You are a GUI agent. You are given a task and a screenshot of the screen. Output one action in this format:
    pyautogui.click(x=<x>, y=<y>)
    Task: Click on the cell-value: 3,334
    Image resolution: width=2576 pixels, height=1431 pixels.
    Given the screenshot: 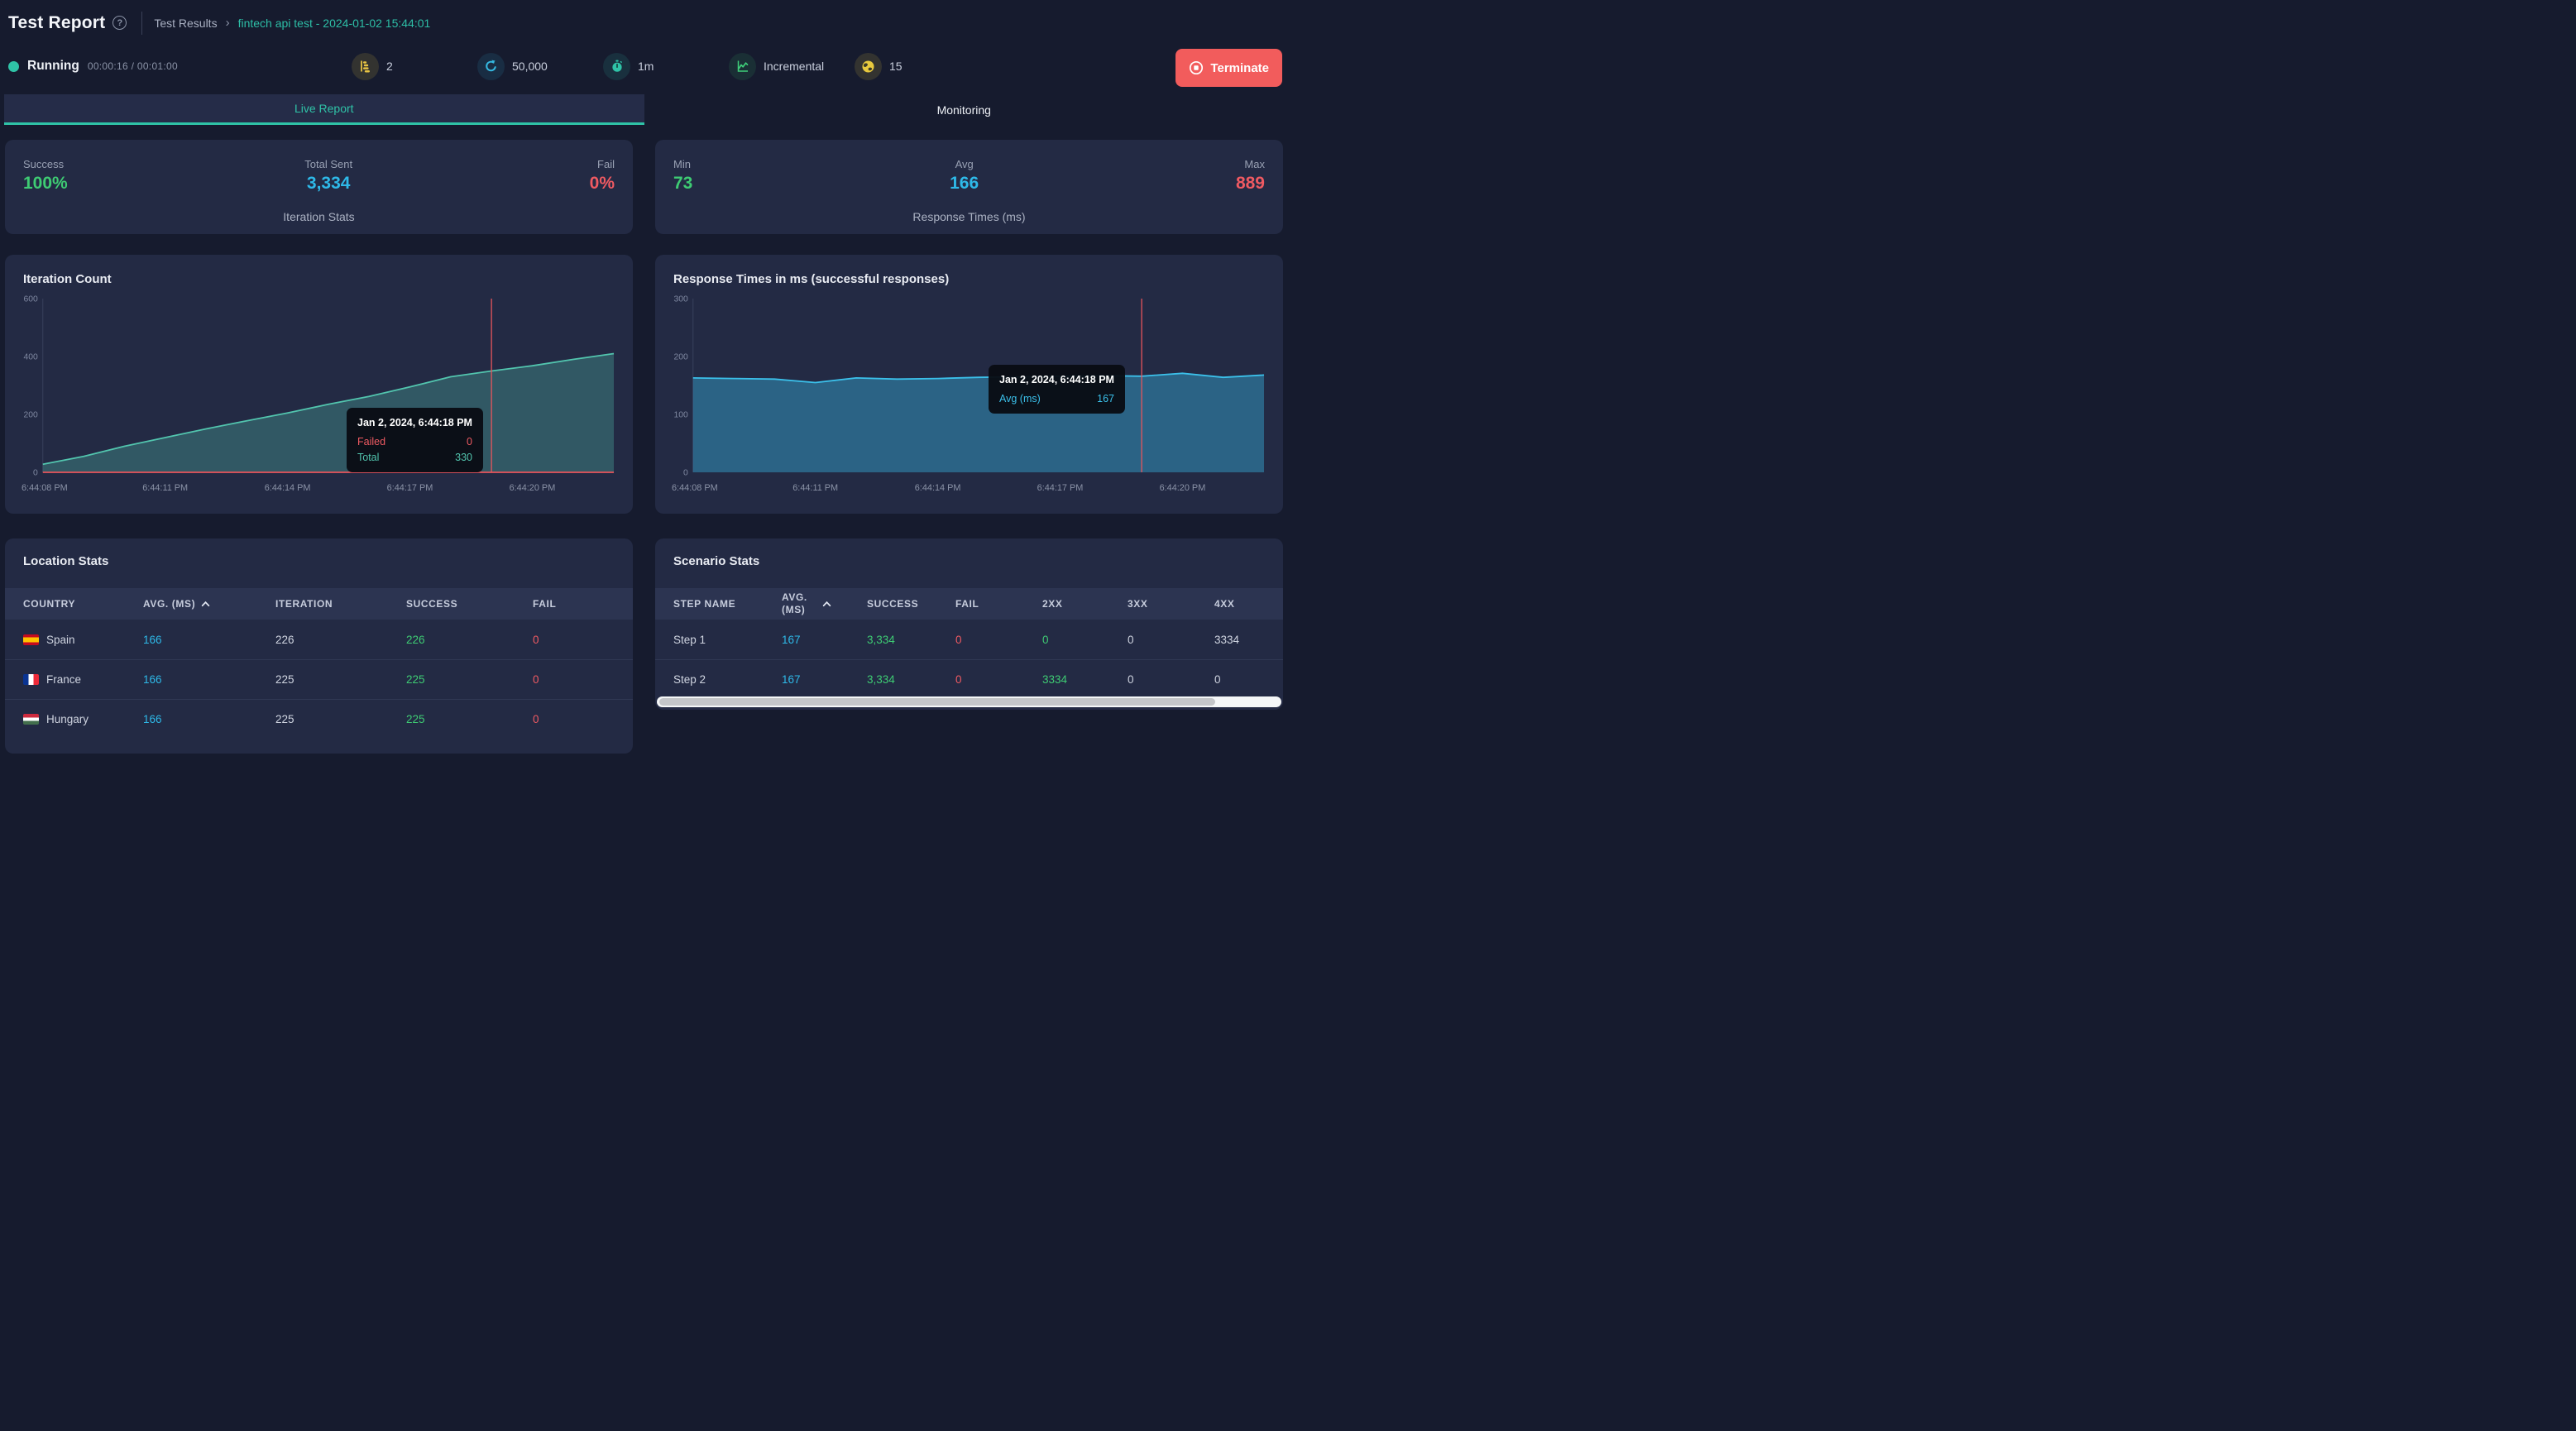 What is the action you would take?
    pyautogui.click(x=881, y=639)
    